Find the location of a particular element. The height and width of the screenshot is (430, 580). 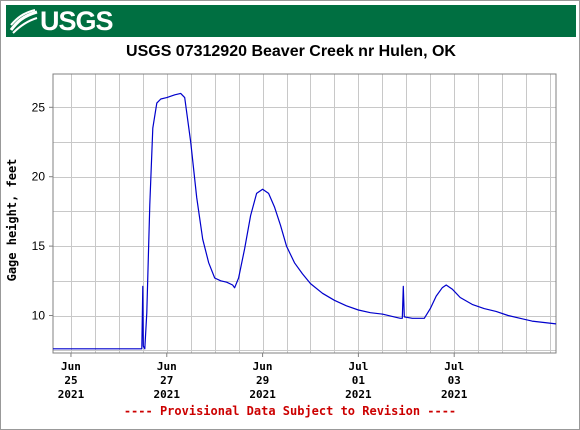

x-tick-label: 03 is located at coordinates (454, 380).